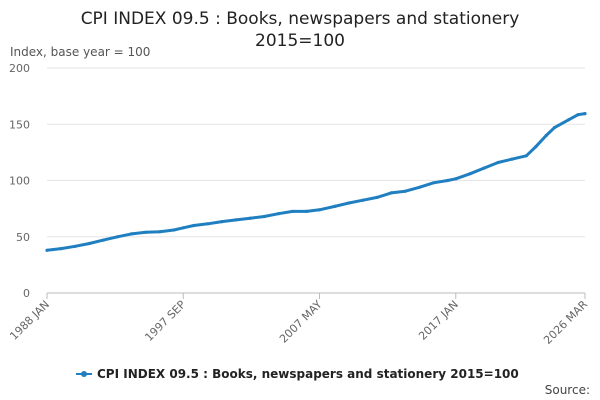 The width and height of the screenshot is (600, 400). I want to click on y-tick-label: 0, so click(26, 293).